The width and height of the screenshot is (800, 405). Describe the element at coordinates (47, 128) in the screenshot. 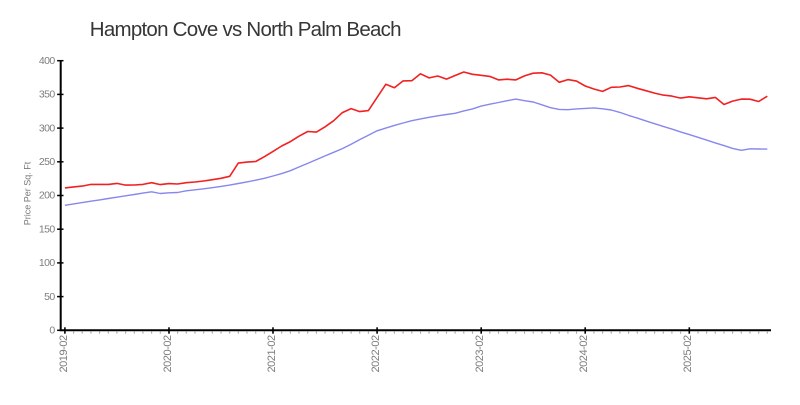

I see `svg-text: 300` at that location.